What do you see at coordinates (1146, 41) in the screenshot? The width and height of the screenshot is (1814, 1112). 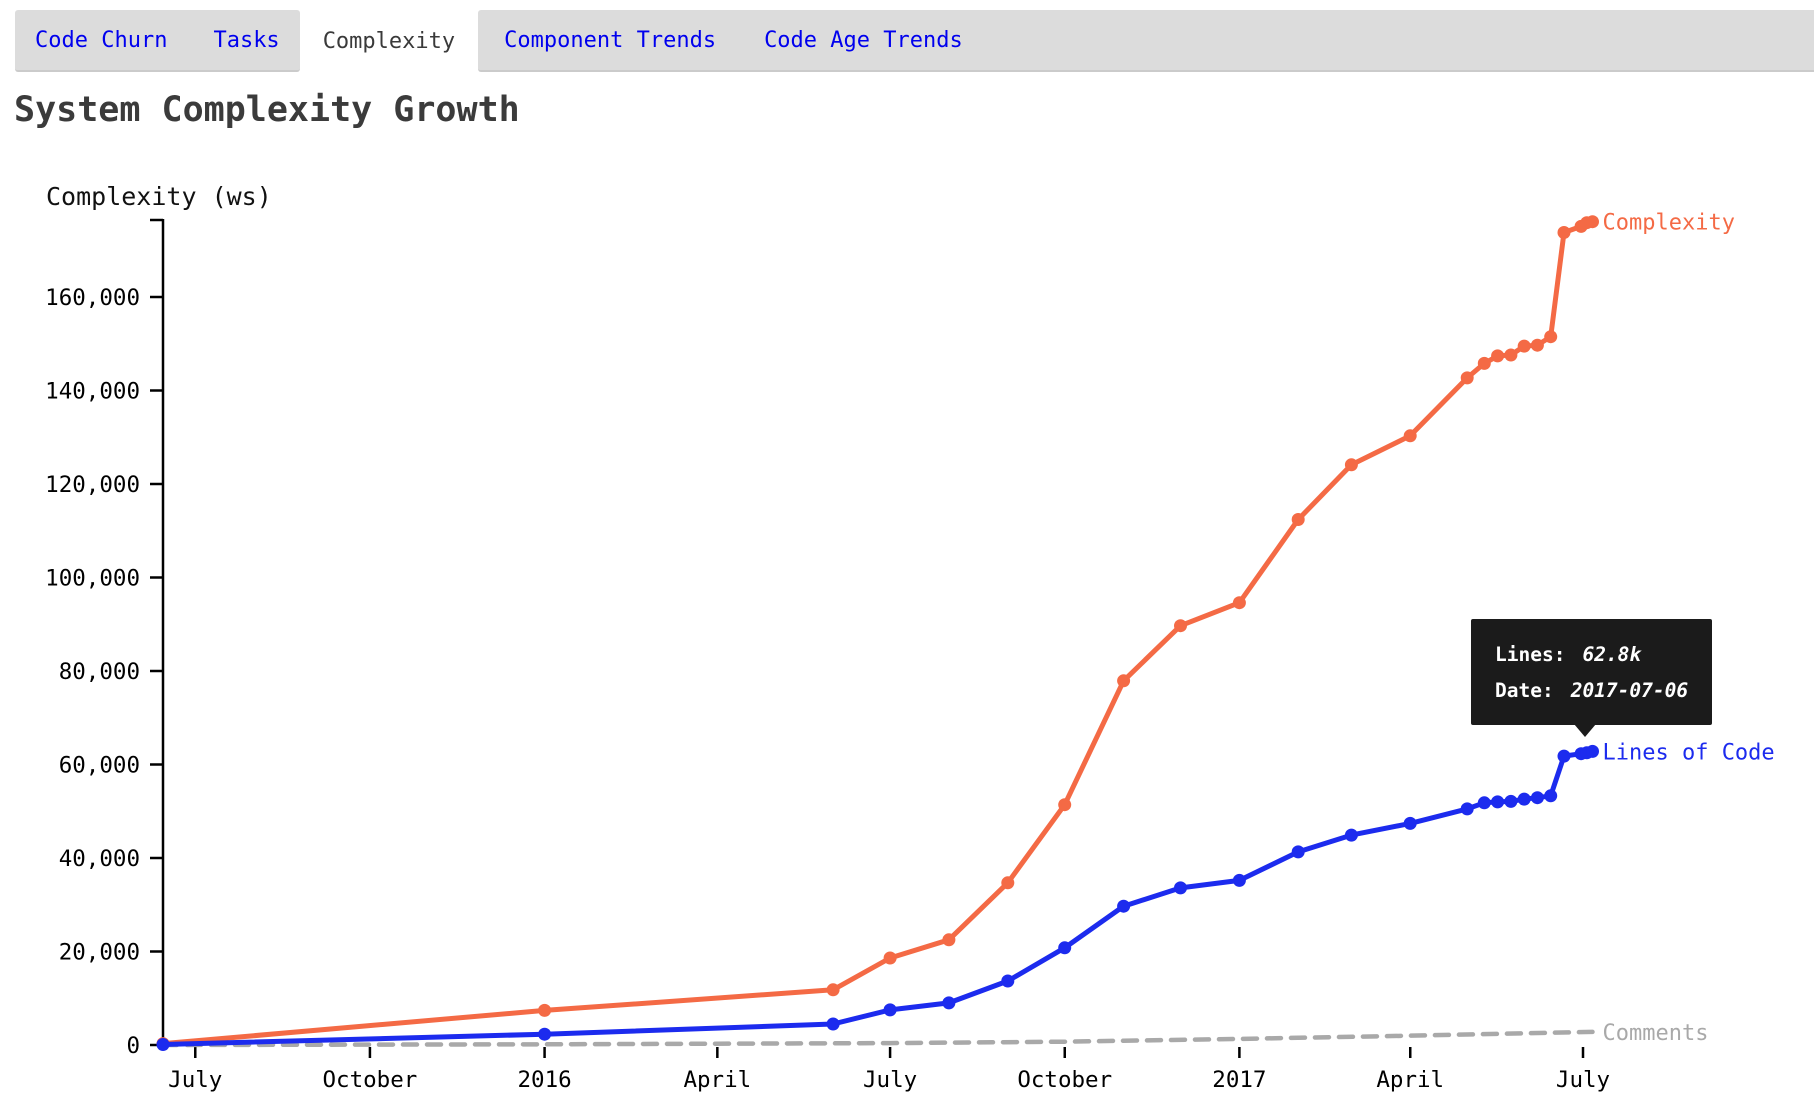 I see `tab-group-right: Component Trends Code Age Trends` at bounding box center [1146, 41].